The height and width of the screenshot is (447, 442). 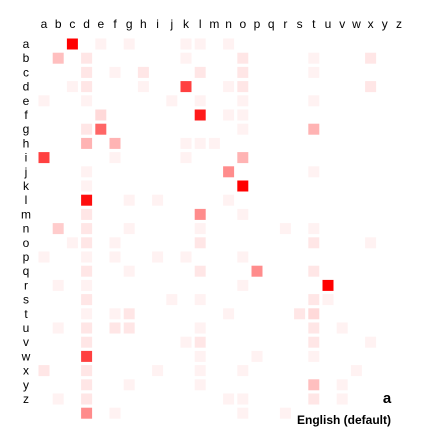 What do you see at coordinates (314, 243) in the screenshot?
I see `heatmap-cell-o-t` at bounding box center [314, 243].